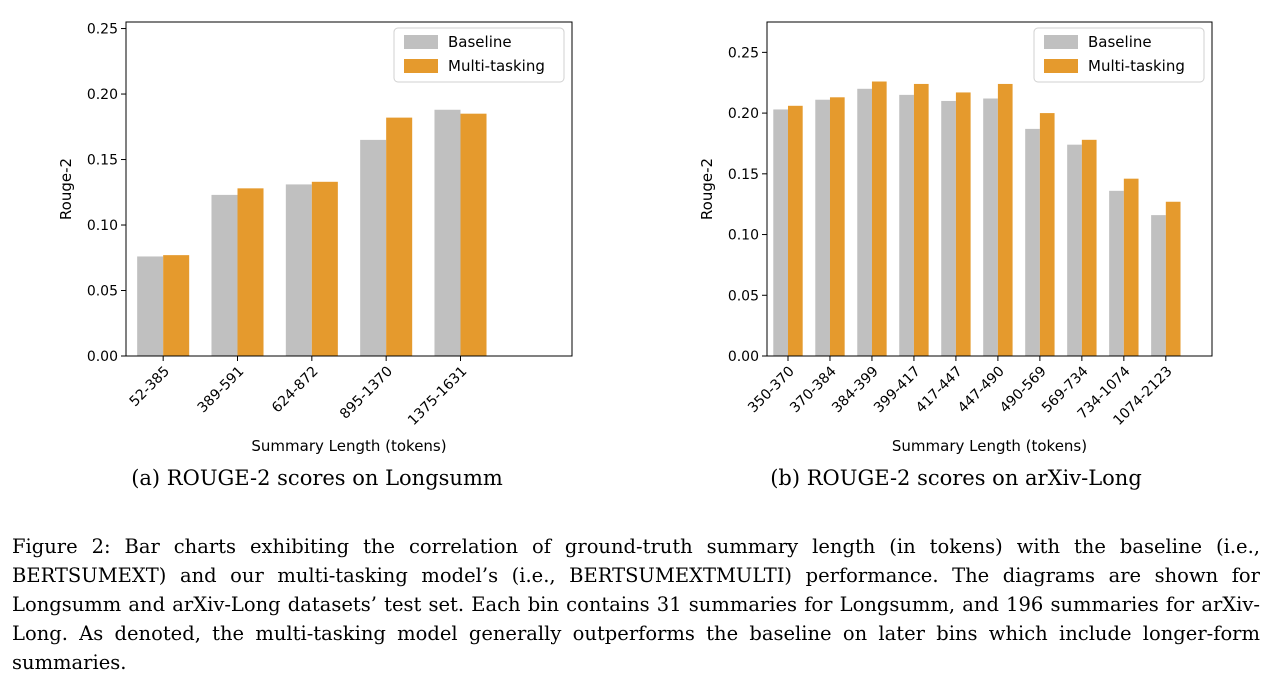 Image resolution: width=1274 pixels, height=684 pixels. Describe the element at coordinates (221, 390) in the screenshot. I see `x-tick-label: 389-591` at that location.